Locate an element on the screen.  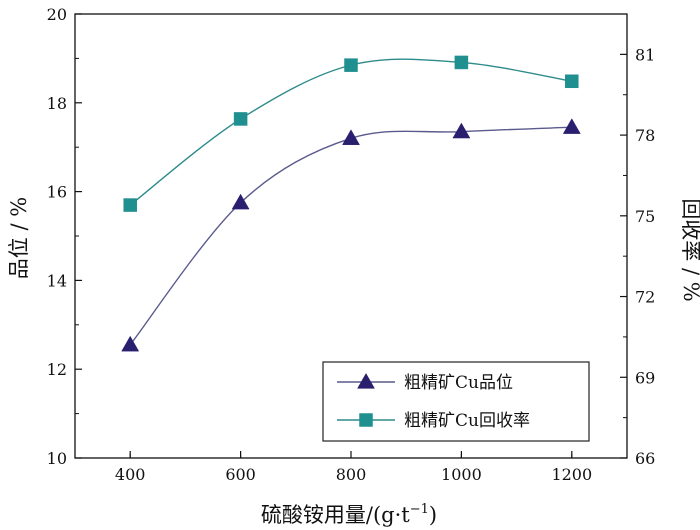
x-axis-title: 硫酸铵用量/(g·t−1) is located at coordinates (349, 514).